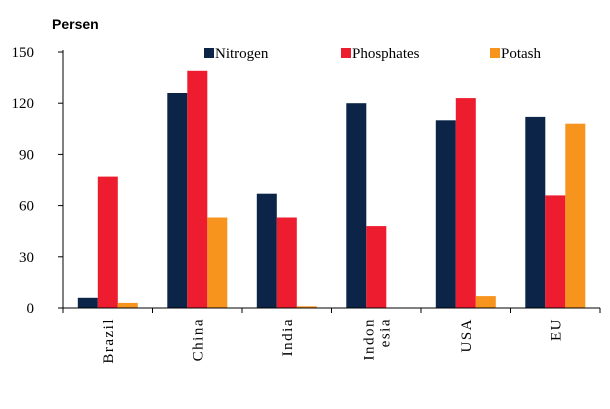 This screenshot has width=610, height=409. What do you see at coordinates (288, 337) in the screenshot?
I see `x-tick-label: India` at bounding box center [288, 337].